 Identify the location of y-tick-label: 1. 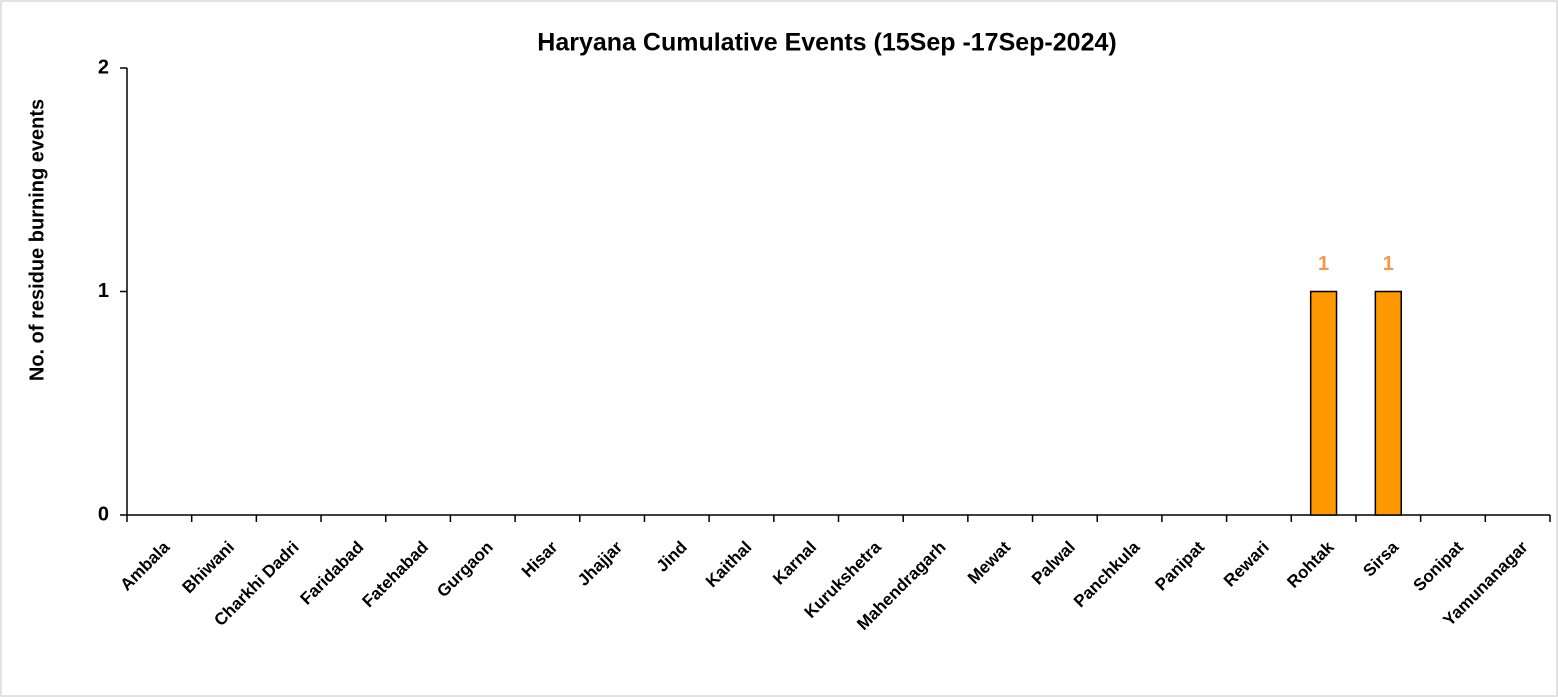
(103, 291).